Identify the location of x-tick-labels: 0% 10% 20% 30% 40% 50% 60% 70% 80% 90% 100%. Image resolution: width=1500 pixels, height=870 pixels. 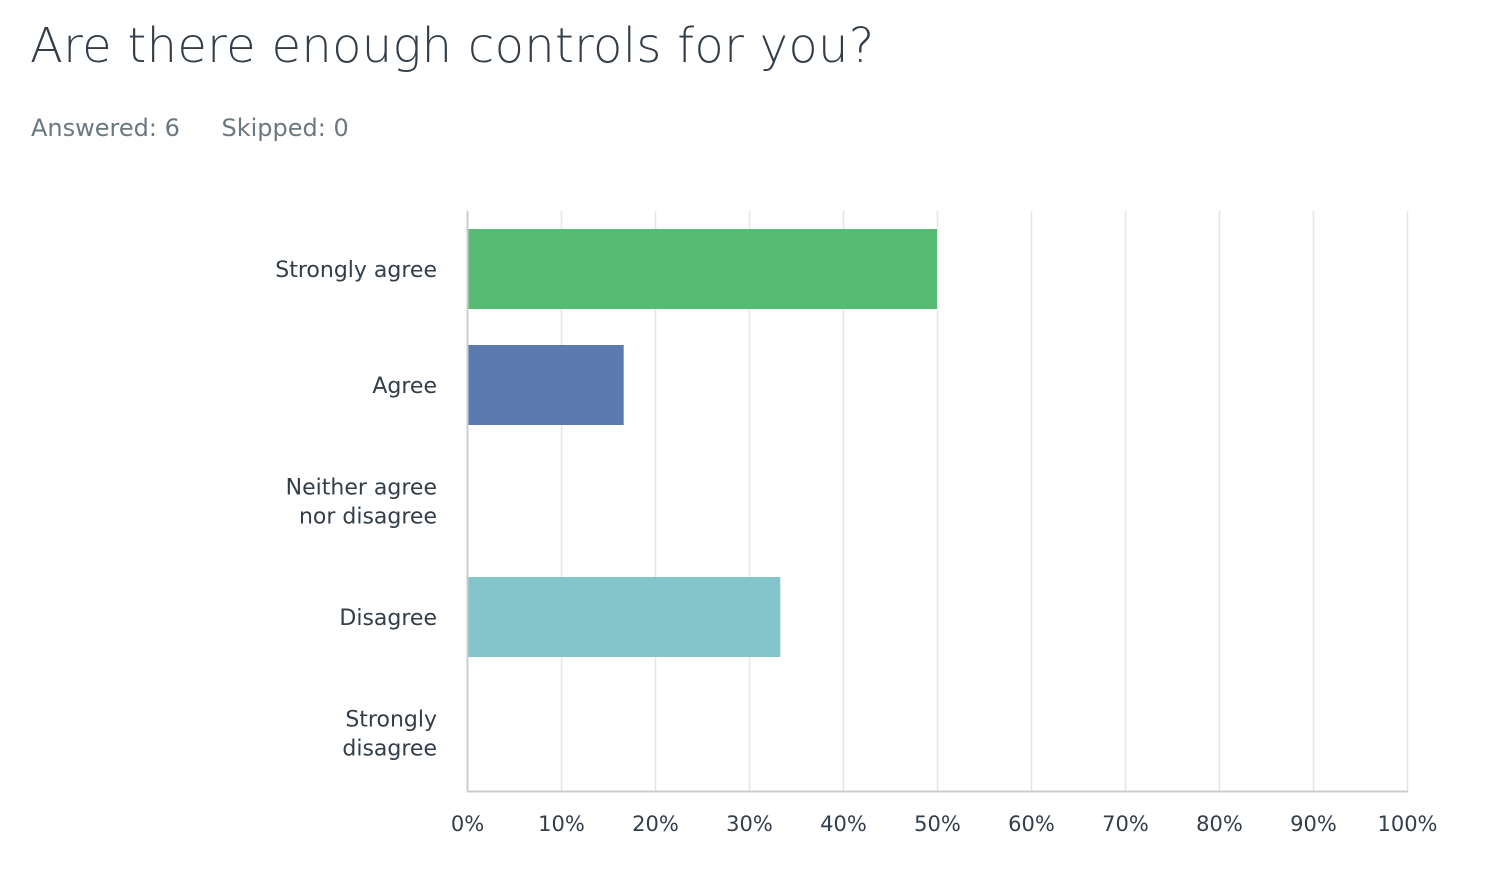
(944, 824).